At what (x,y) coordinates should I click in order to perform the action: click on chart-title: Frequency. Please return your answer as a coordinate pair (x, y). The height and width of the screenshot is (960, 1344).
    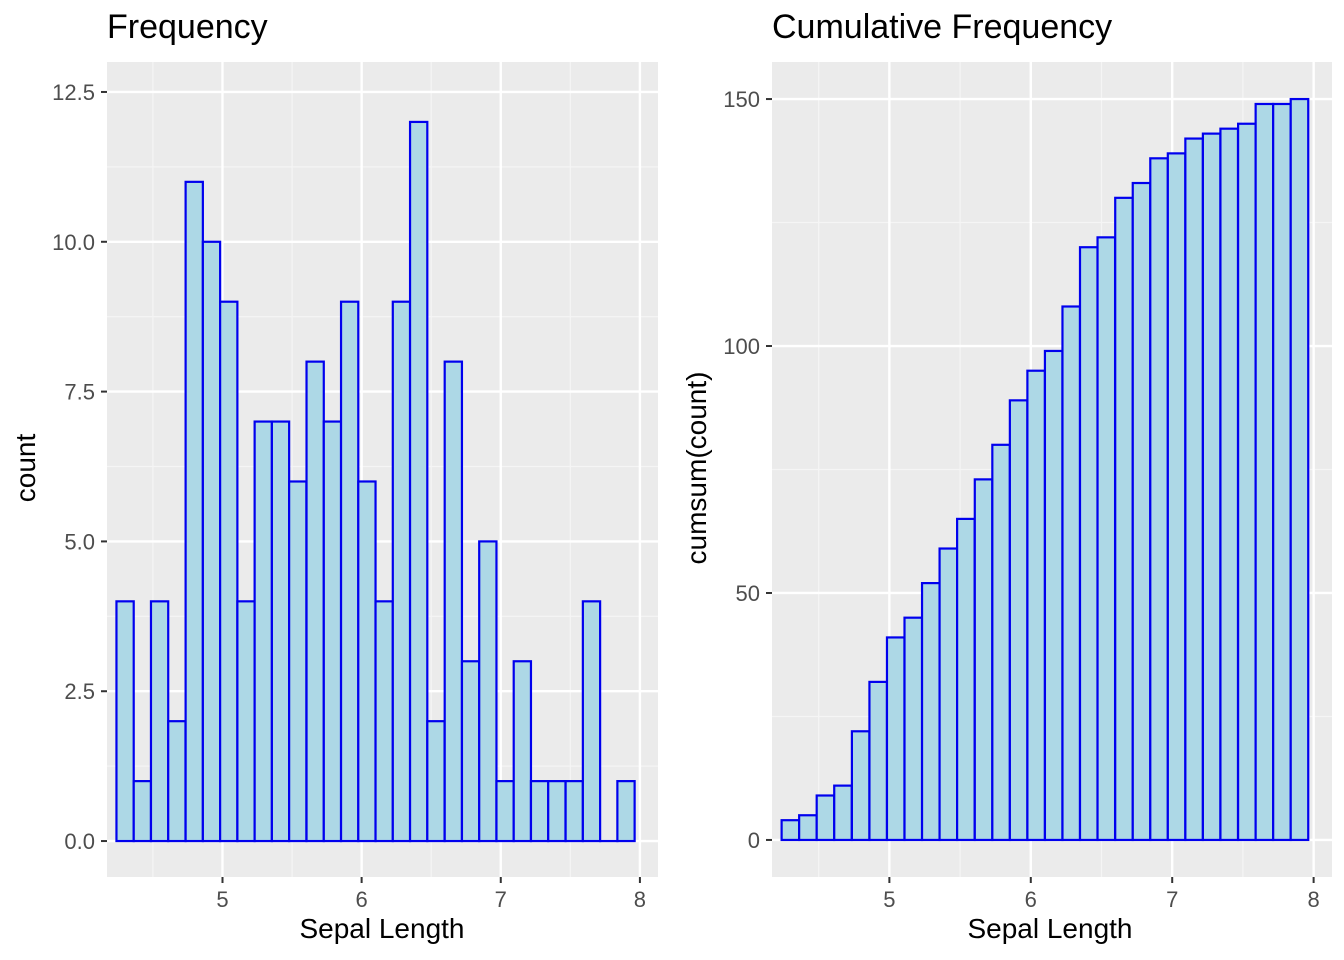
    Looking at the image, I should click on (187, 27).